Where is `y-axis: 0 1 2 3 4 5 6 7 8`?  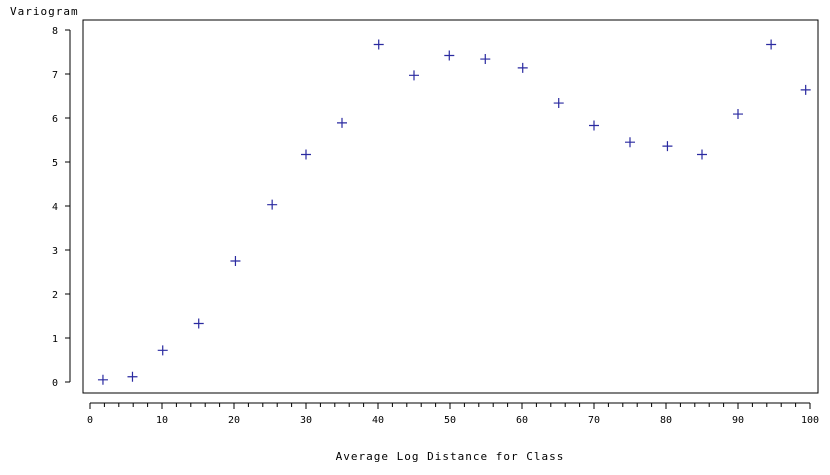 y-axis: 0 1 2 3 4 5 6 7 8 is located at coordinates (61, 207).